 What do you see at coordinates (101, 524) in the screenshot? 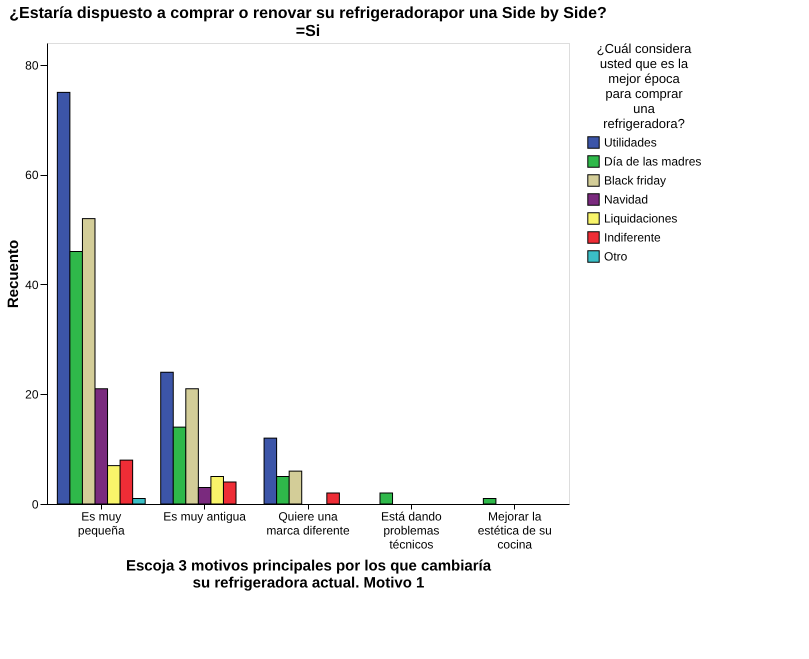
I see `x-tick-label: Es muy pequeña` at bounding box center [101, 524].